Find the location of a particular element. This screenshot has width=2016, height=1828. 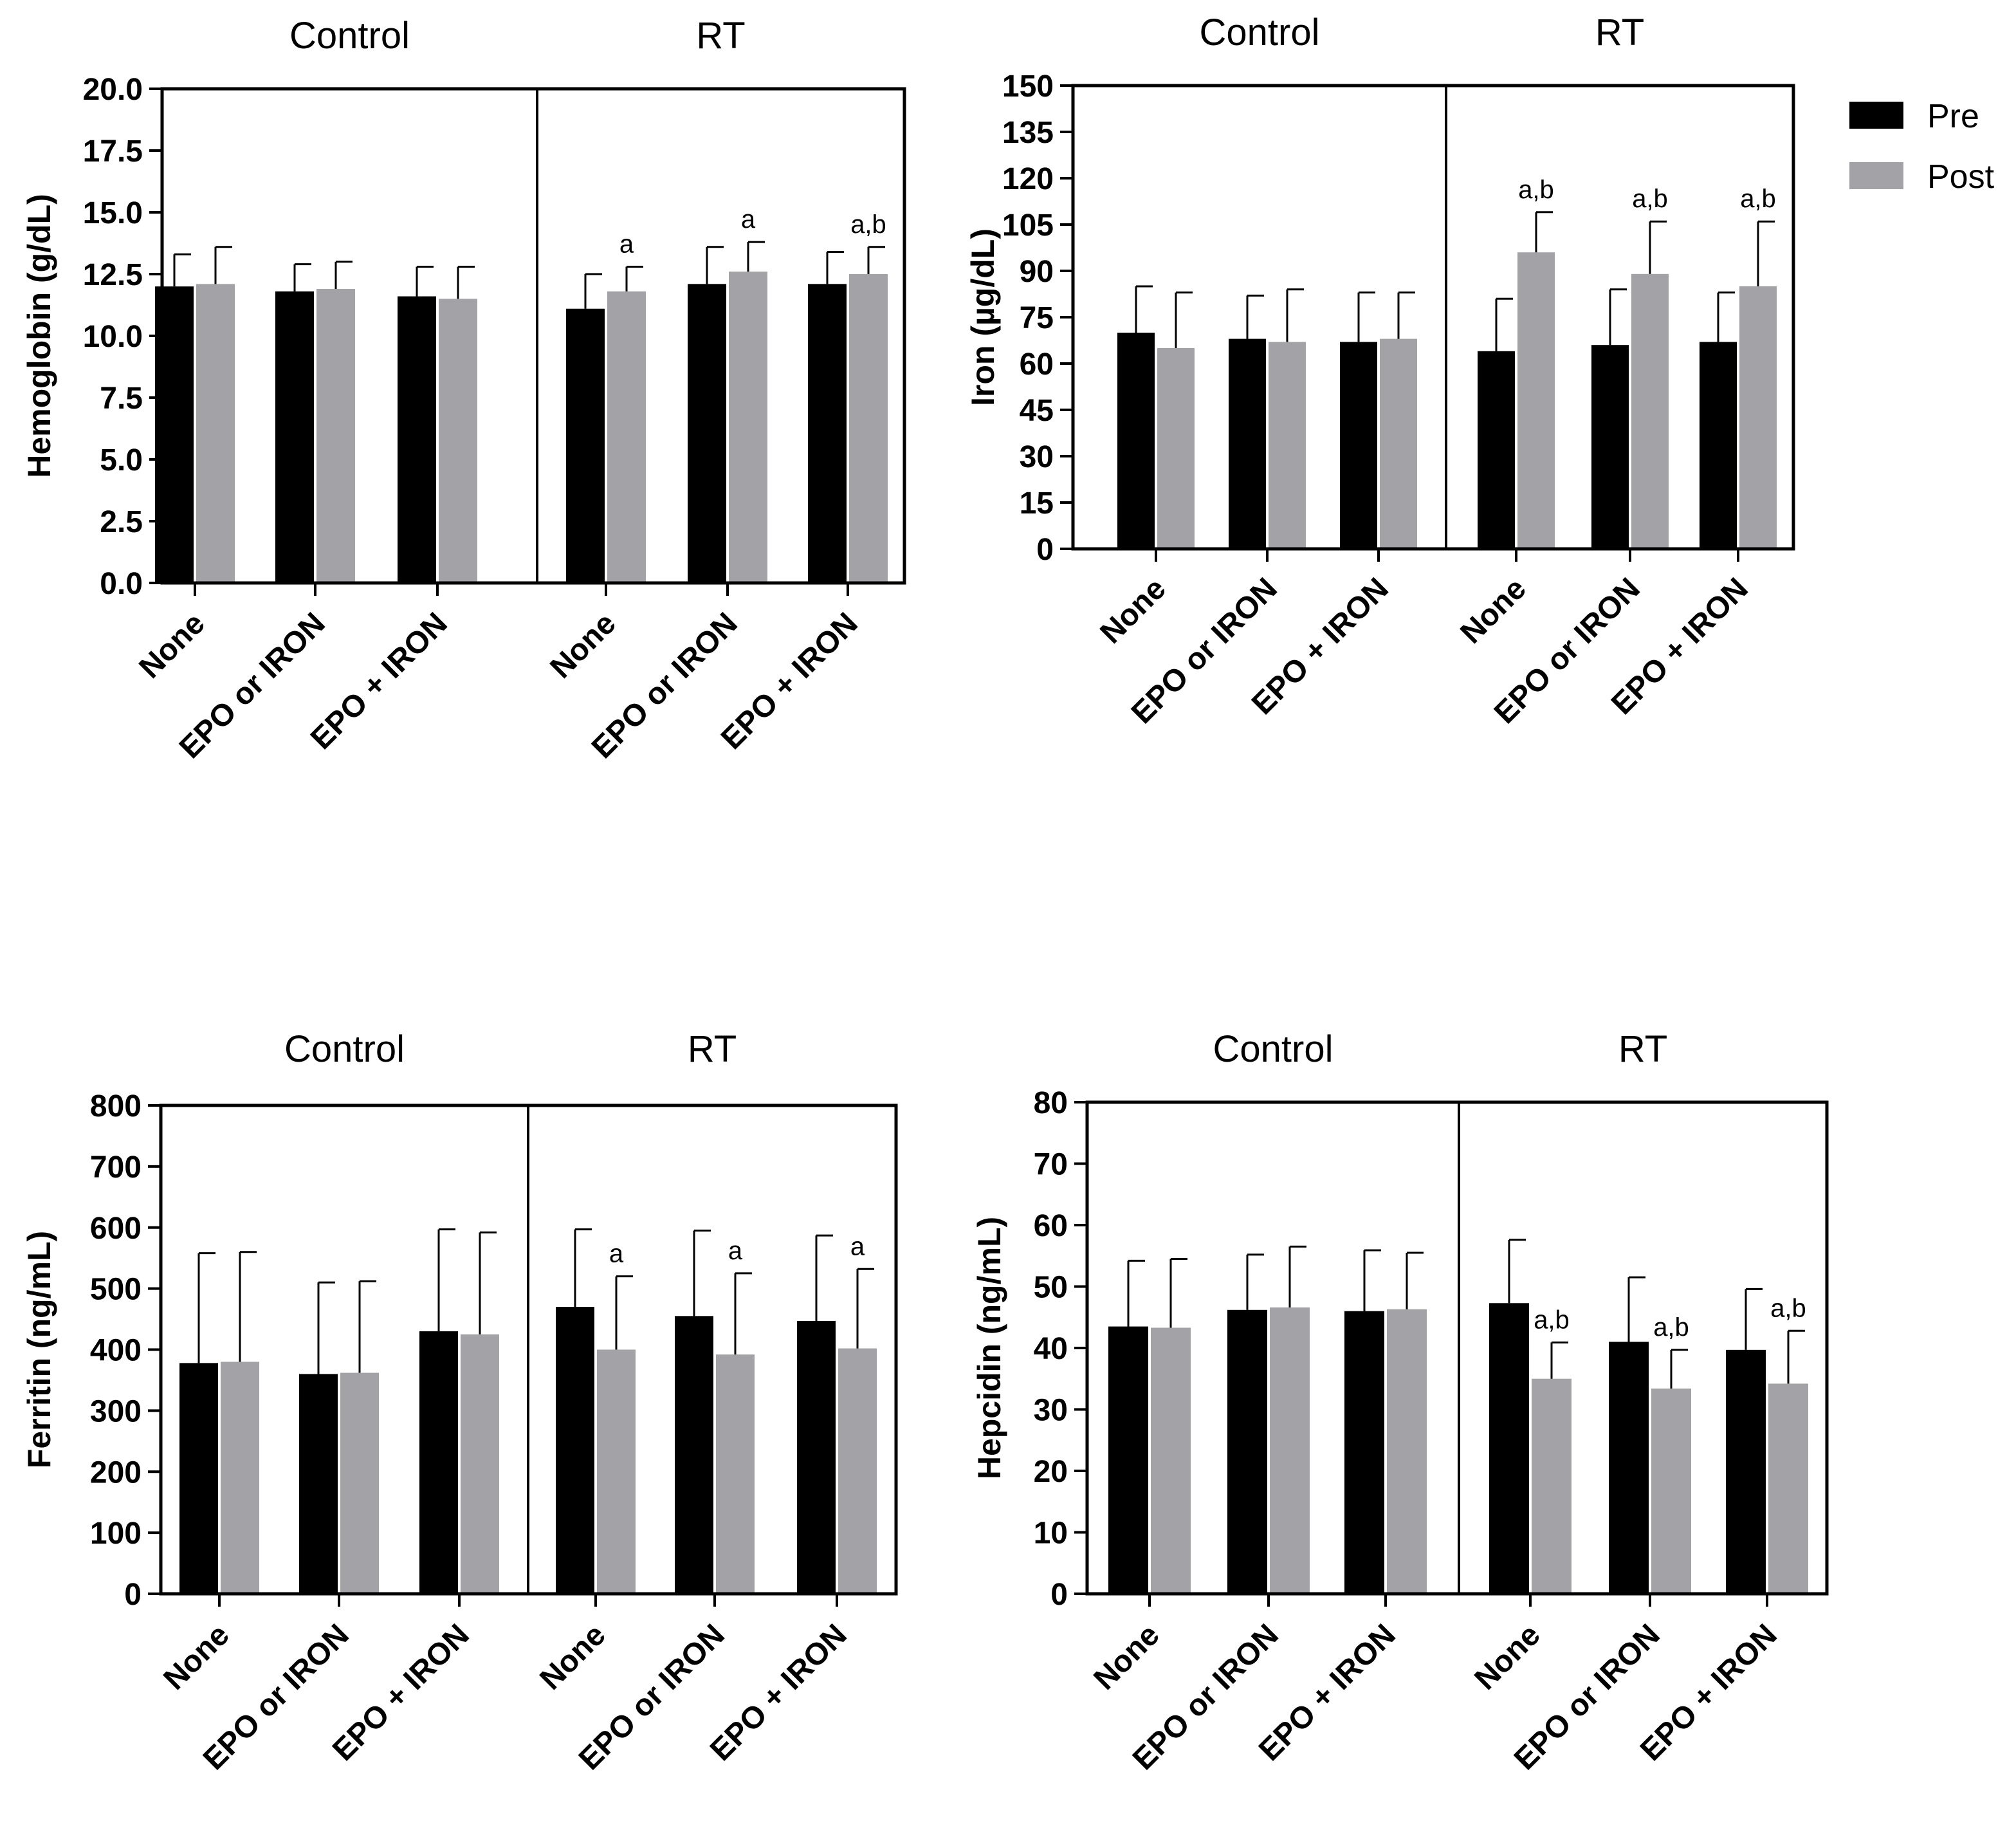

y-tick-label: 500 is located at coordinates (116, 1290).